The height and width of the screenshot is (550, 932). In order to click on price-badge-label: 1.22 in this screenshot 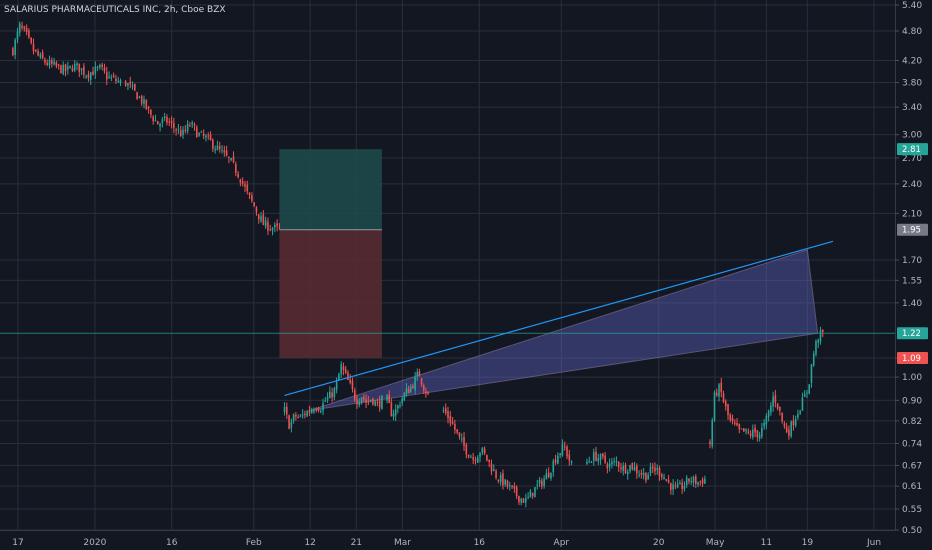, I will do `click(911, 334)`.